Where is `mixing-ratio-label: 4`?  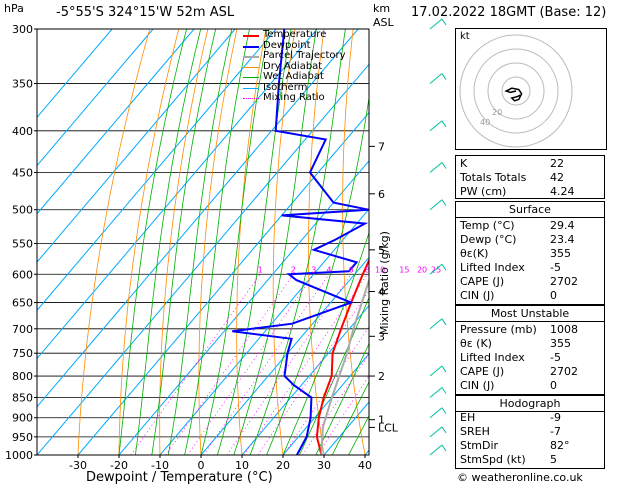
mixing-ratio-label: 4 is located at coordinates (328, 269).